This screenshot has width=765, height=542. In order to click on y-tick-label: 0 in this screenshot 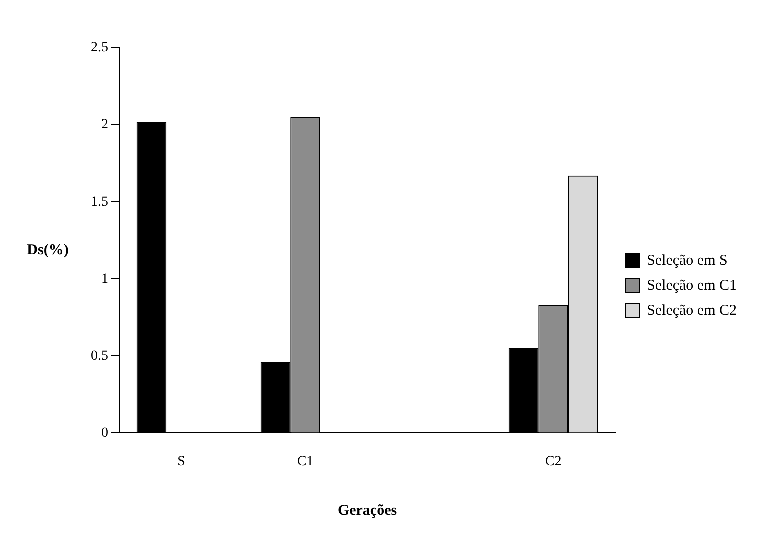, I will do `click(105, 433)`.